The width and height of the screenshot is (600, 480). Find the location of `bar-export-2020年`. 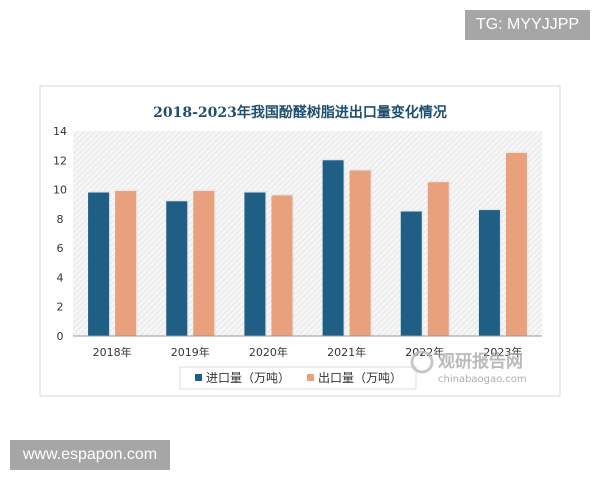

bar-export-2020年 is located at coordinates (282, 265).